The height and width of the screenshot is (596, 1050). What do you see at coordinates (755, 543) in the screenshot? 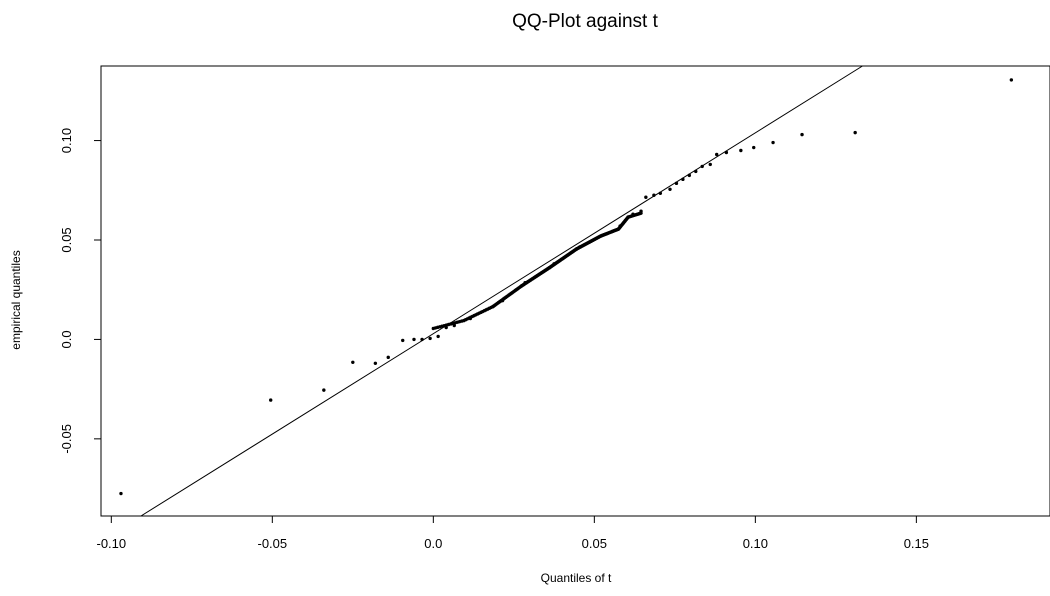
I see `x-tick-label: 0.10` at bounding box center [755, 543].